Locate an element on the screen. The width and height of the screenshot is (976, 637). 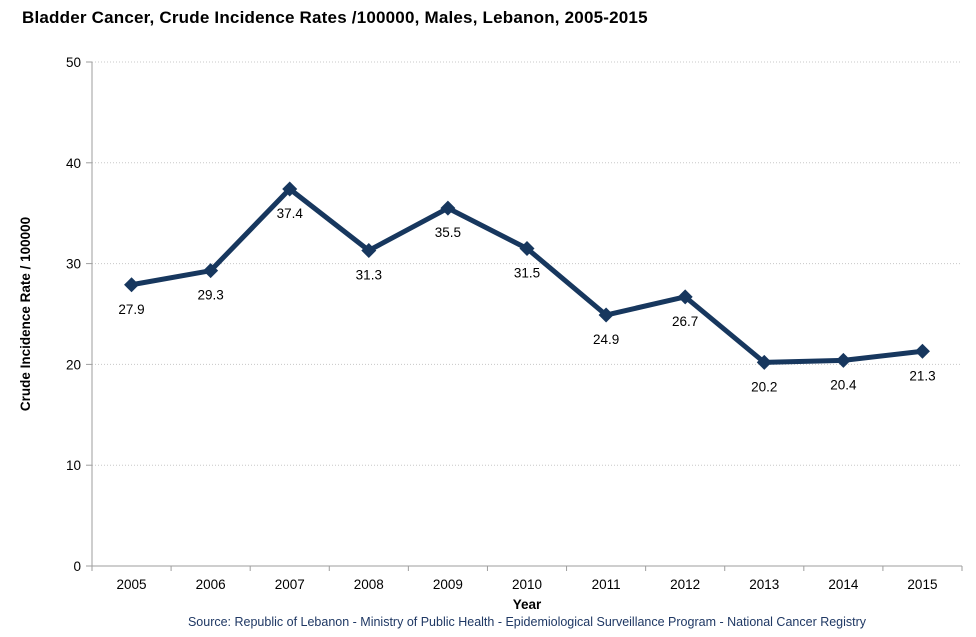
x-tick-label: 2011 is located at coordinates (606, 584).